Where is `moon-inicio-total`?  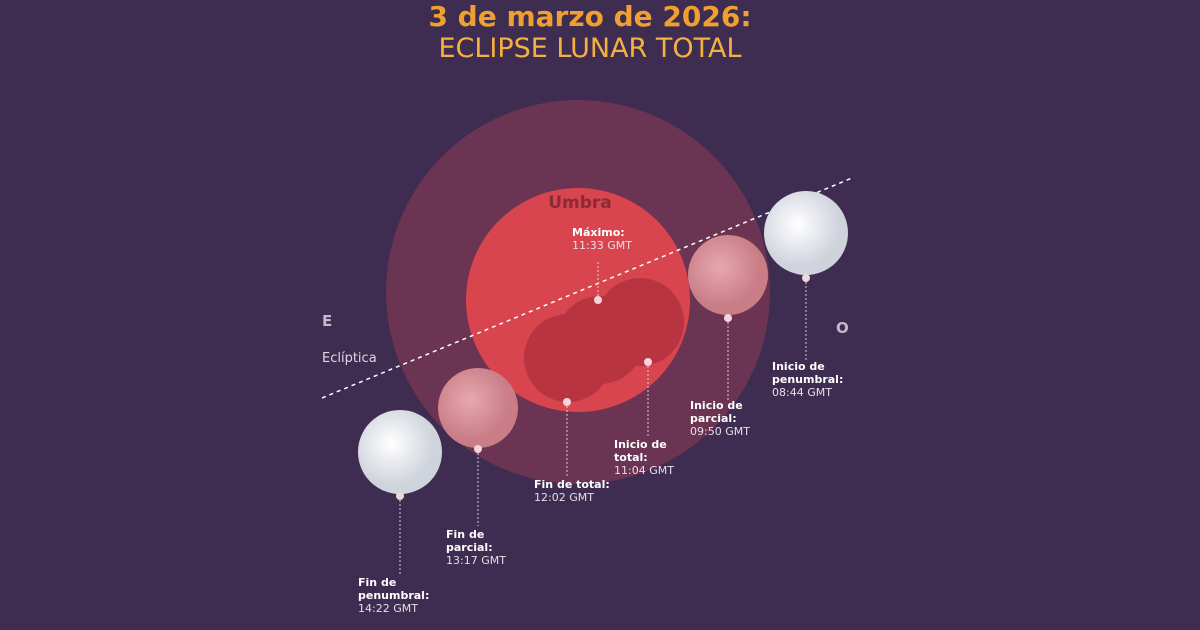
moon-inicio-total is located at coordinates (640, 322).